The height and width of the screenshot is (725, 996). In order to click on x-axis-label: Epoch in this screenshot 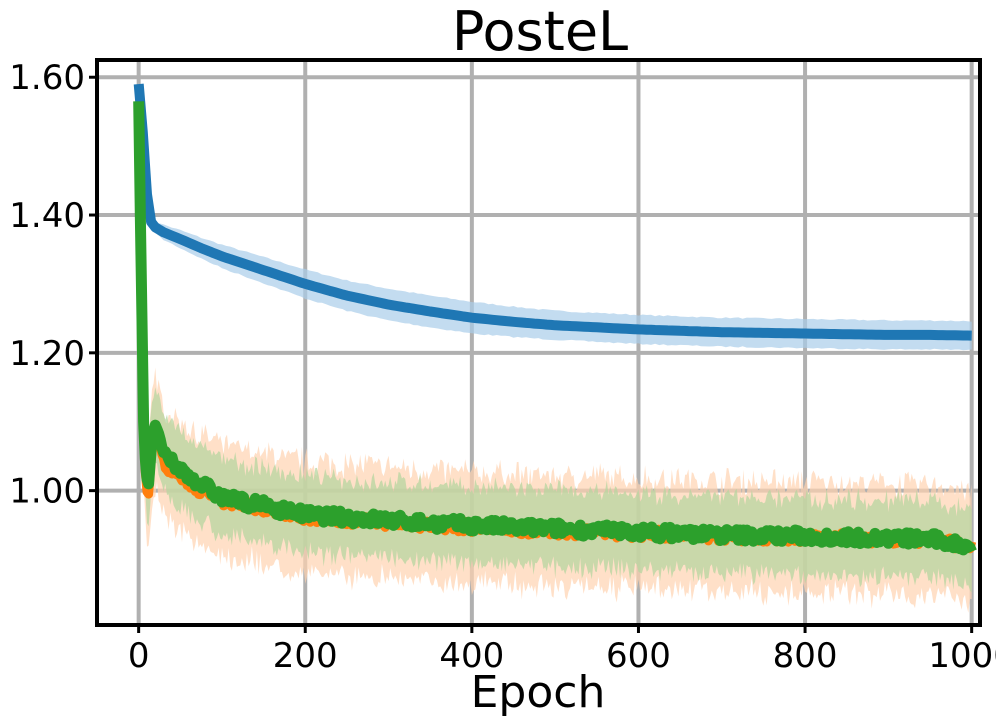, I will do `click(538, 692)`.